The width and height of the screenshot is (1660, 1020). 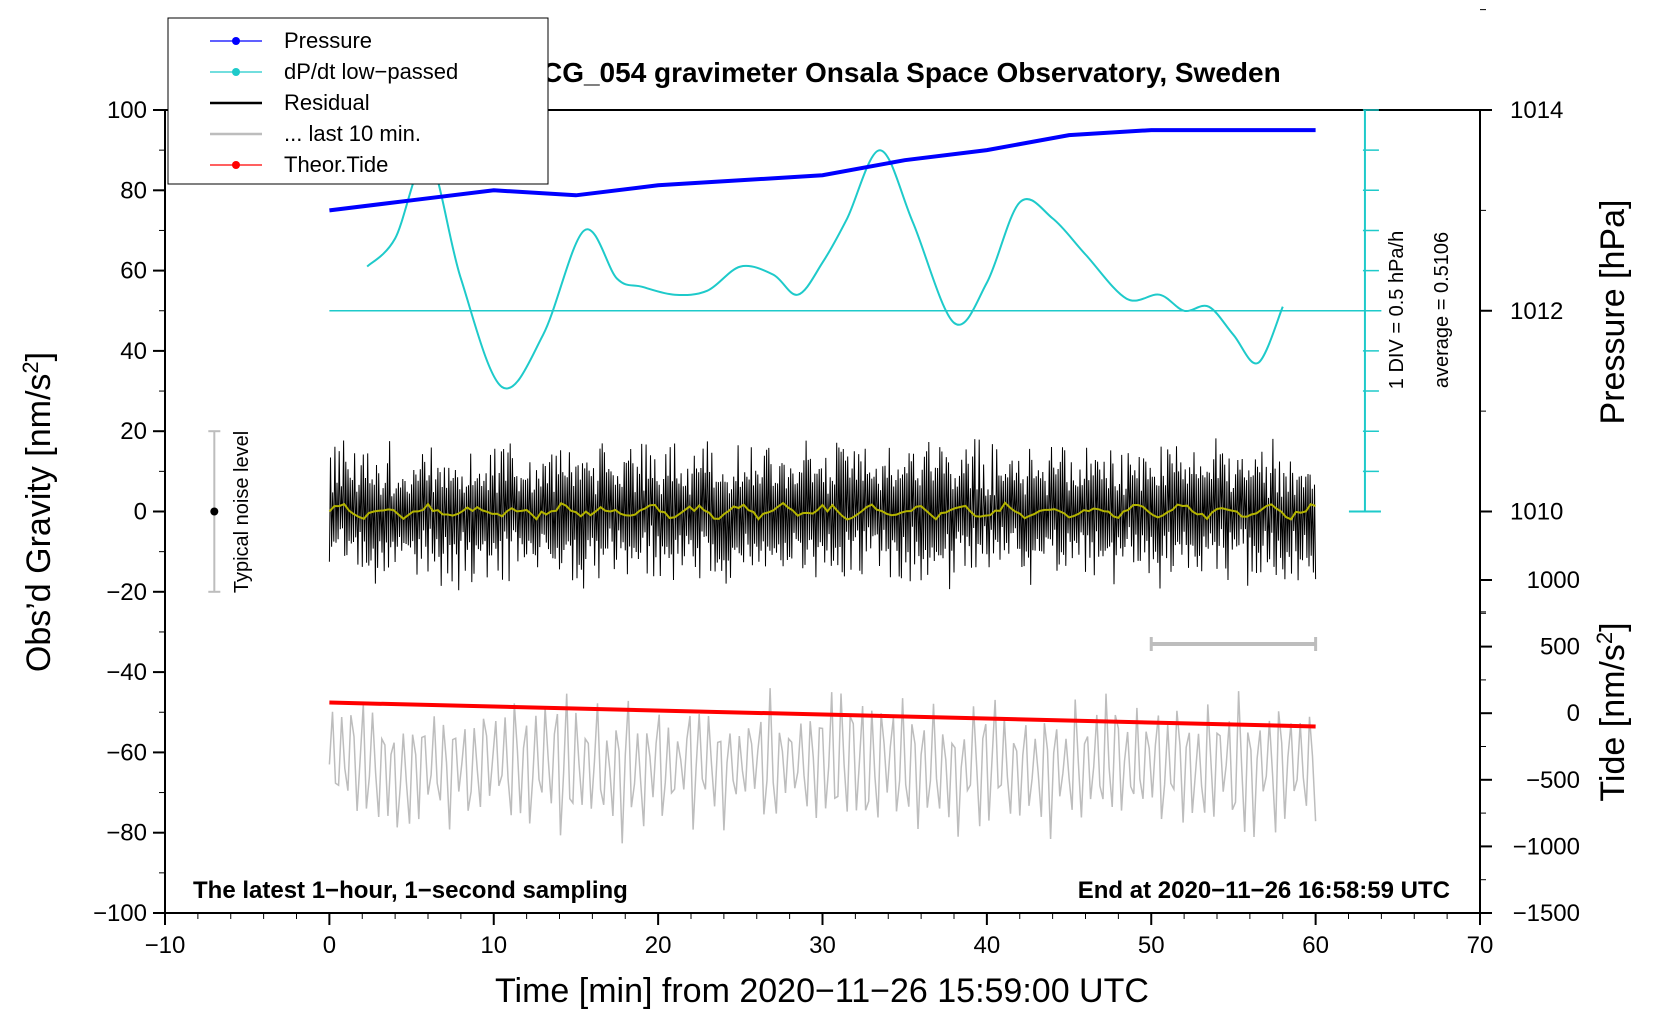 I want to click on legend-label: dP/dt low−passed, so click(x=371, y=71).